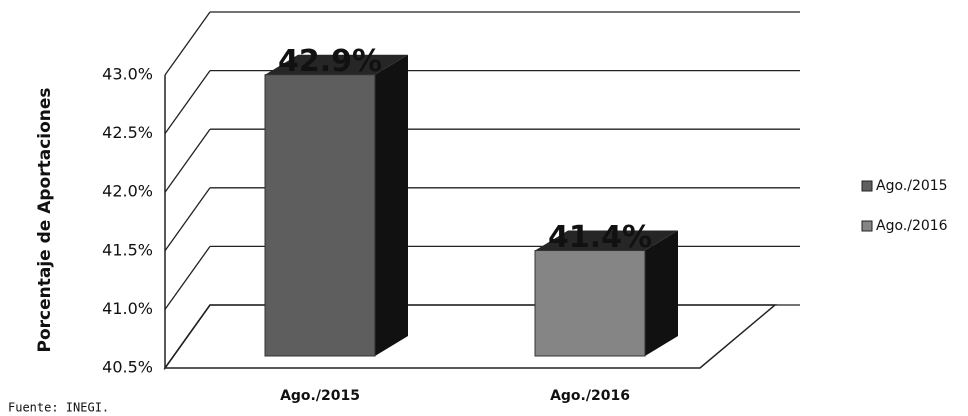 The height and width of the screenshot is (416, 968). I want to click on x-tick-label: Ago./2016, so click(590, 396).